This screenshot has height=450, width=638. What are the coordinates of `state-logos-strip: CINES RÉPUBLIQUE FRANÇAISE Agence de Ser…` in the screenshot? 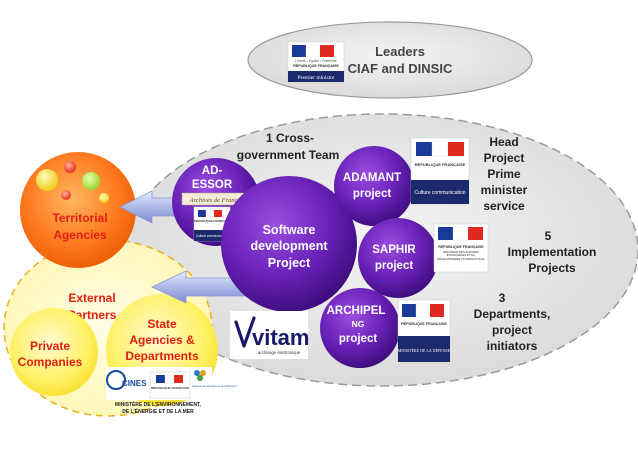 It's located at (171, 391).